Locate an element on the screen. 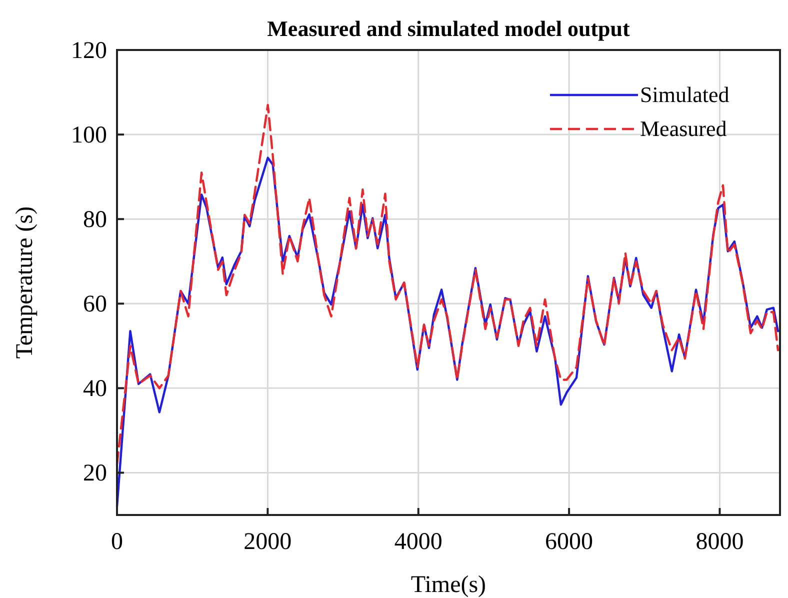 The image size is (788, 598). legend-label: Measured is located at coordinates (683, 128).